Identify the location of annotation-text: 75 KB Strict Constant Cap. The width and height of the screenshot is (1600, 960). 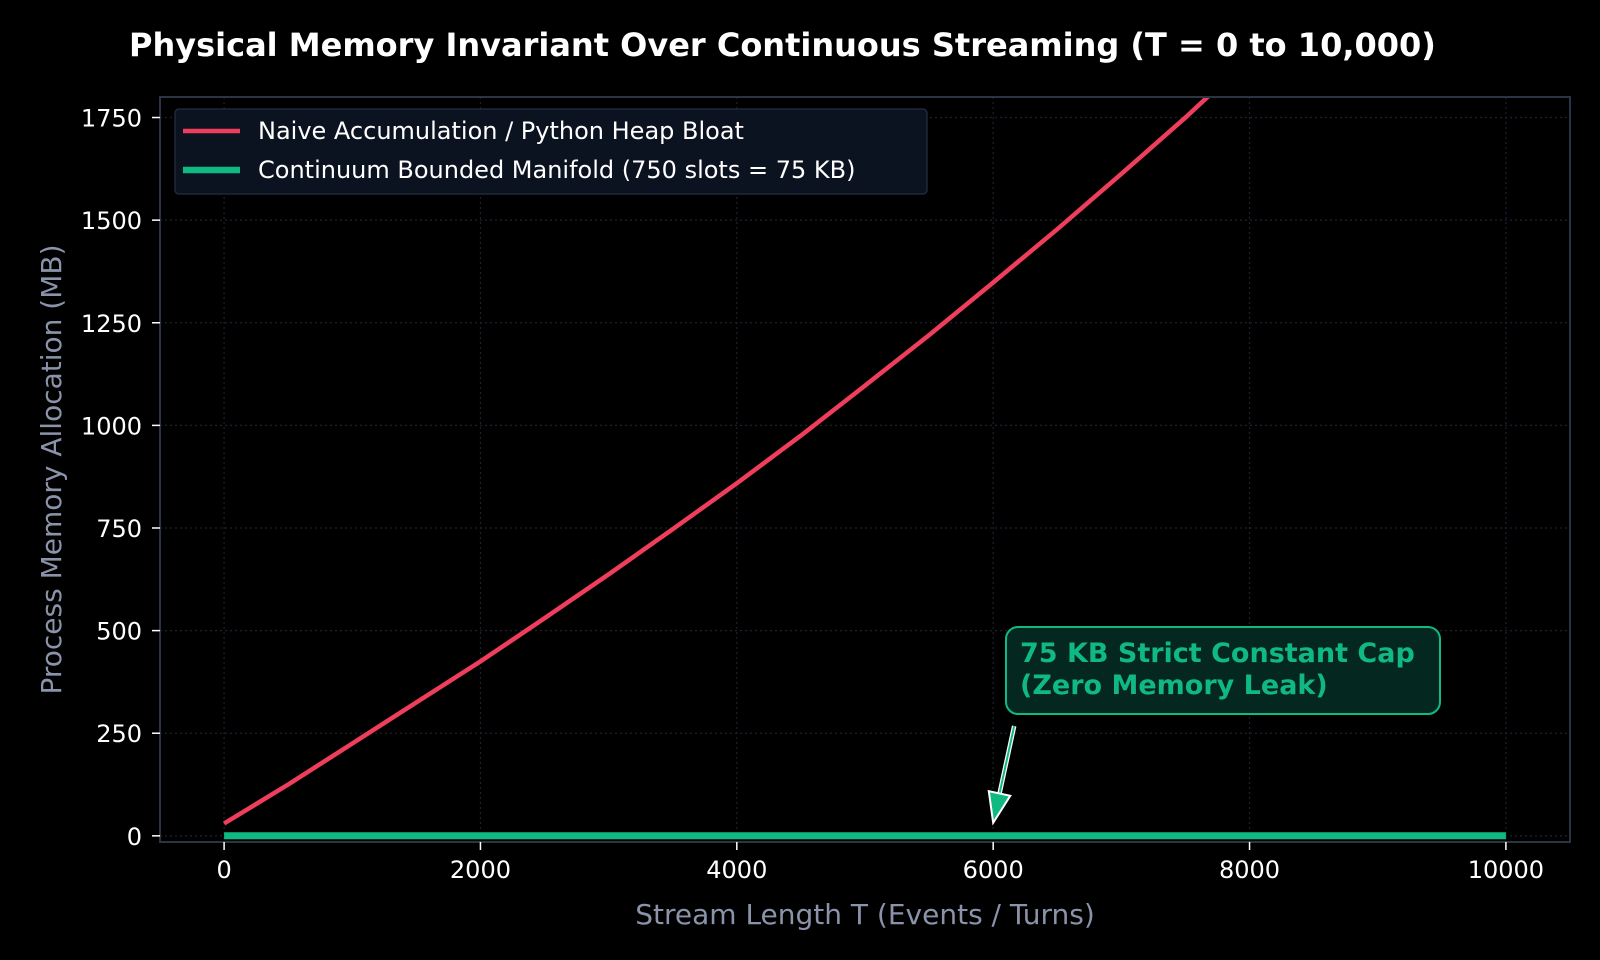
(1217, 653).